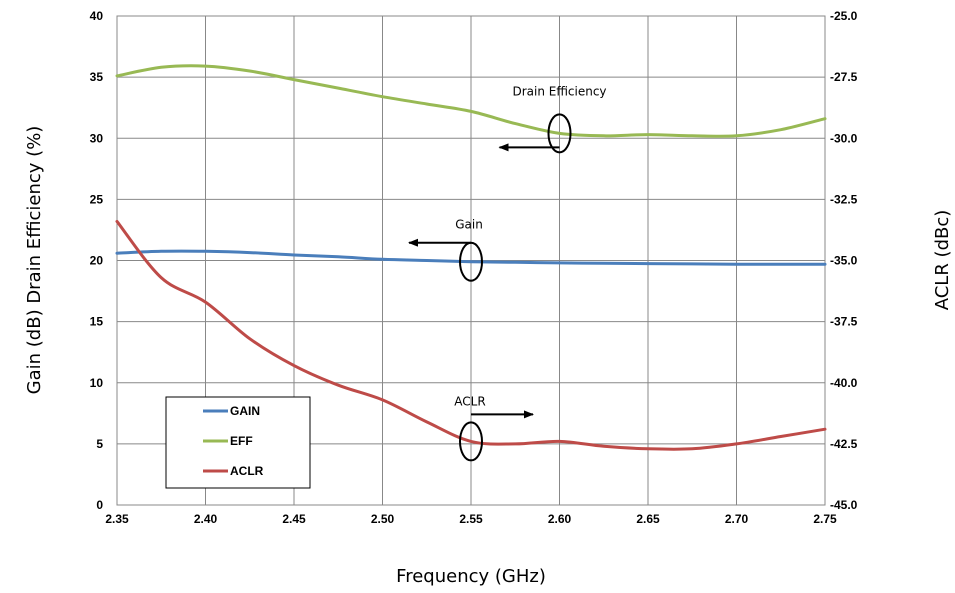 The height and width of the screenshot is (593, 955). Describe the element at coordinates (97, 77) in the screenshot. I see `y-left-tick-label: 35` at that location.